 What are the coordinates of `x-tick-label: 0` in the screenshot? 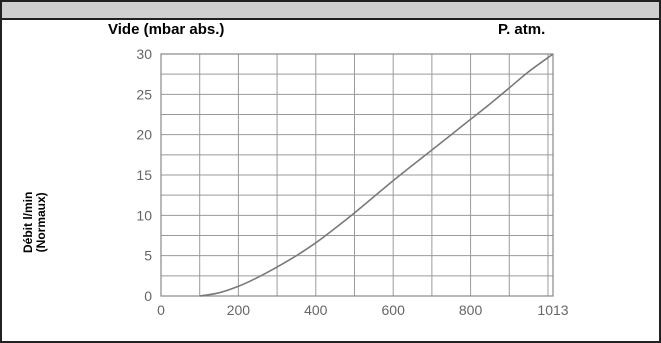 It's located at (161, 310).